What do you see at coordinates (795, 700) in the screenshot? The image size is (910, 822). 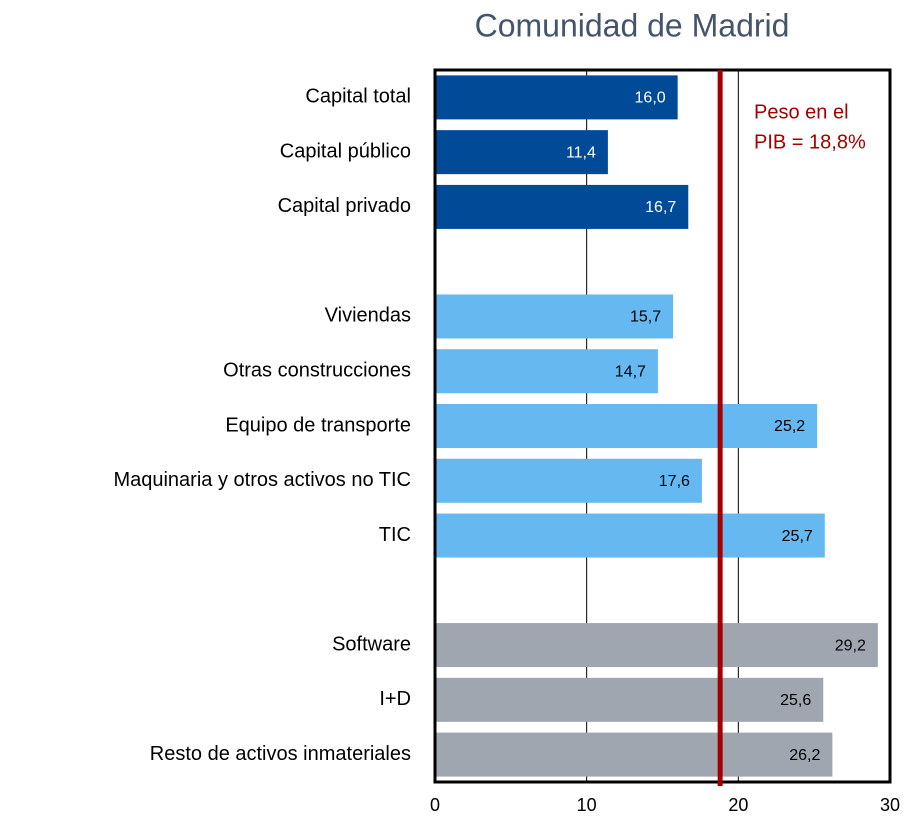 I see `value-label: 25,6` at bounding box center [795, 700].